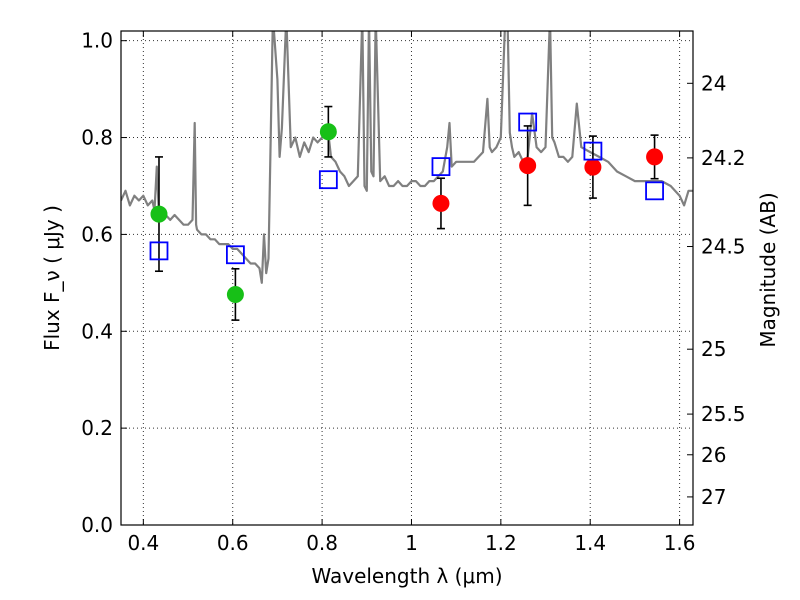  Describe the element at coordinates (322, 543) in the screenshot. I see `x-tick-label: 0.8` at that location.